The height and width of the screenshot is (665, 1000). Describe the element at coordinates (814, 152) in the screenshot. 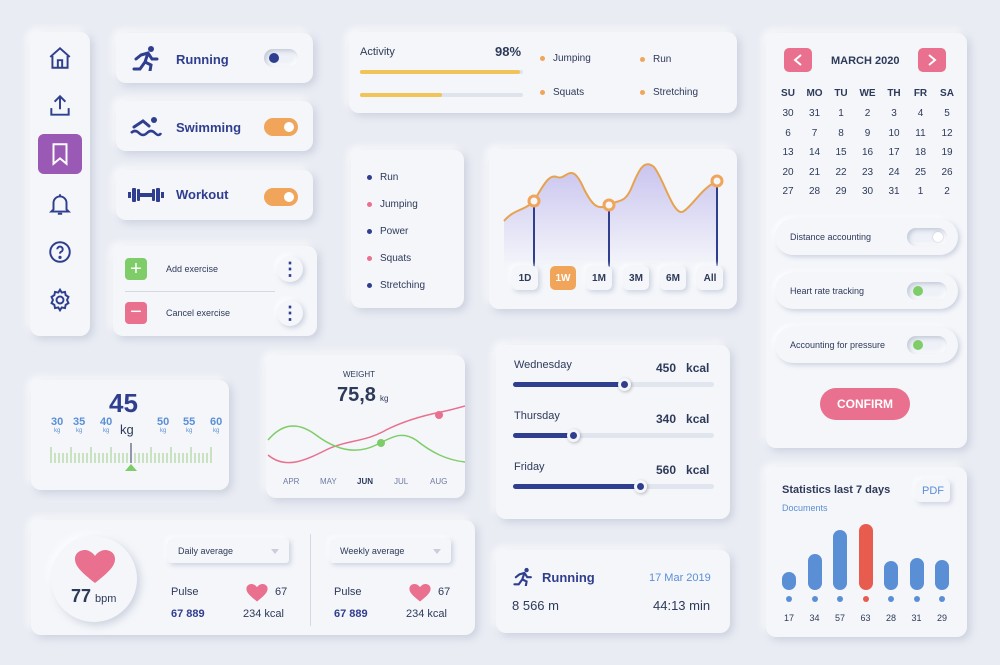

I see `calendar-day: 14` at that location.